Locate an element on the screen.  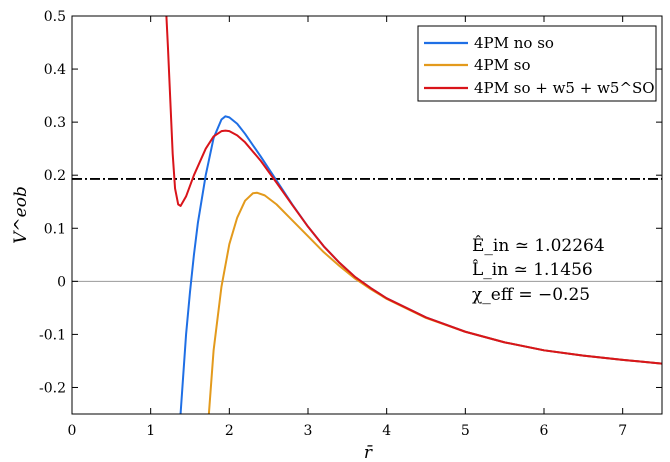
y-axis-label: V^eob is located at coordinates (21, 215).